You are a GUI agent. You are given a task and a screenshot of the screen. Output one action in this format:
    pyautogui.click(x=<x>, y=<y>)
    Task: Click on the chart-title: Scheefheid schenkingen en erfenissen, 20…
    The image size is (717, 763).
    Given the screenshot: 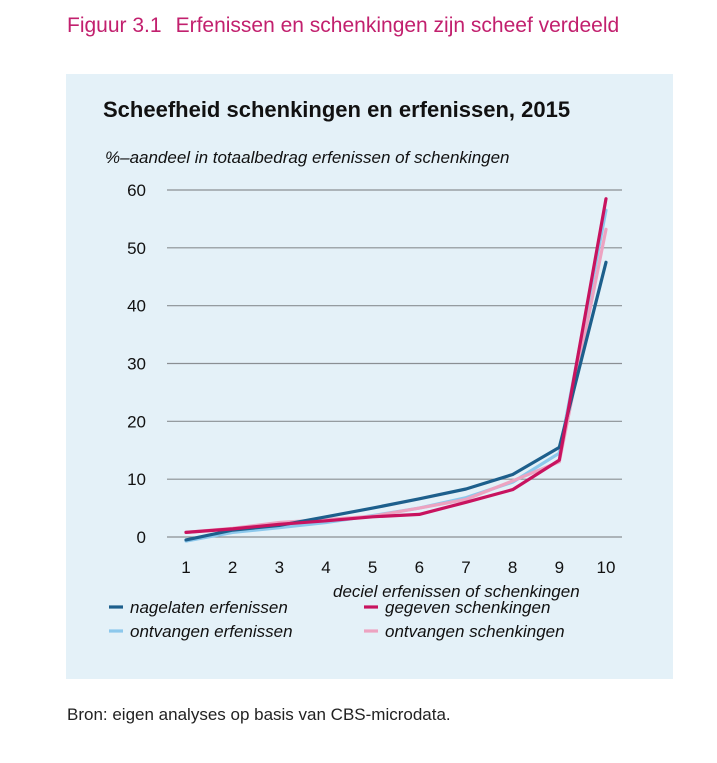 What is the action you would take?
    pyautogui.click(x=336, y=109)
    